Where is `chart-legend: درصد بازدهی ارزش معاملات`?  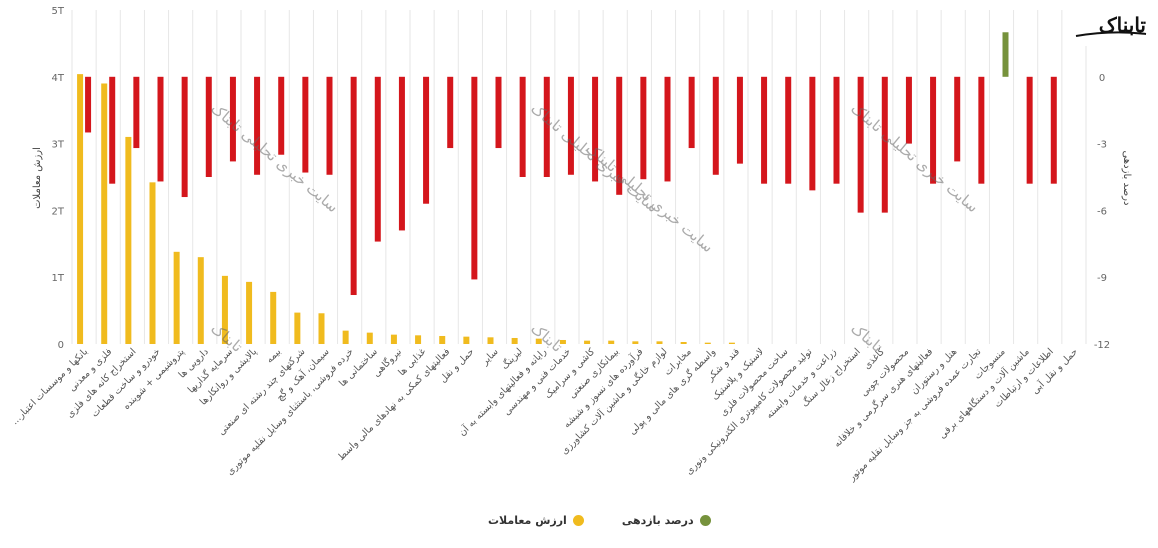
chart-legend: درصد بازدهی ارزش معاملات is located at coordinates (599, 520).